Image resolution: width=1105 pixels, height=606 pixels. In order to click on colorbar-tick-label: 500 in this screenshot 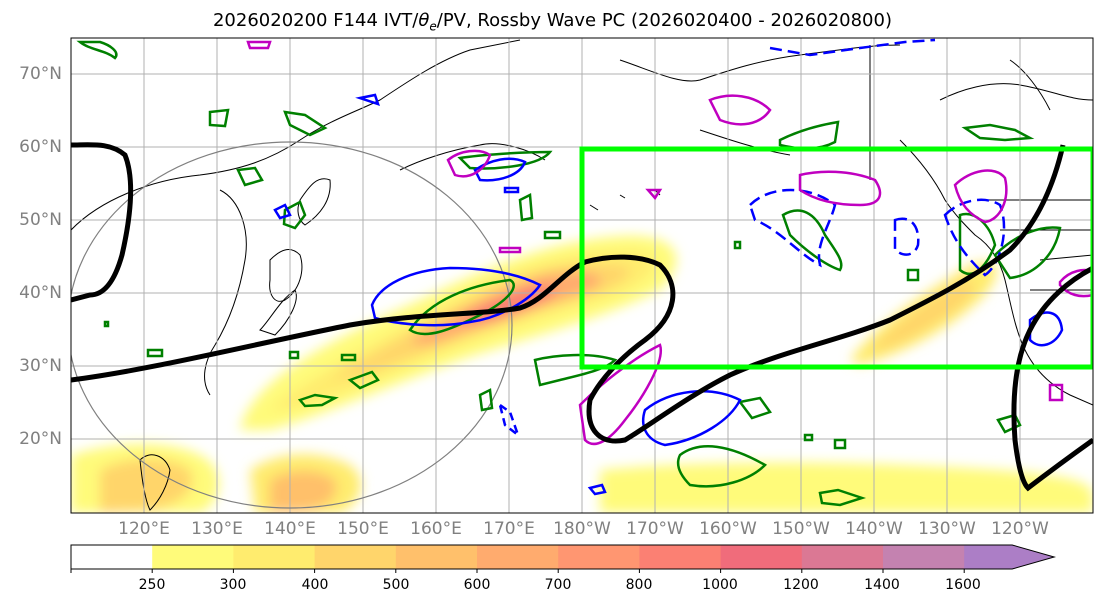, I will do `click(396, 585)`.